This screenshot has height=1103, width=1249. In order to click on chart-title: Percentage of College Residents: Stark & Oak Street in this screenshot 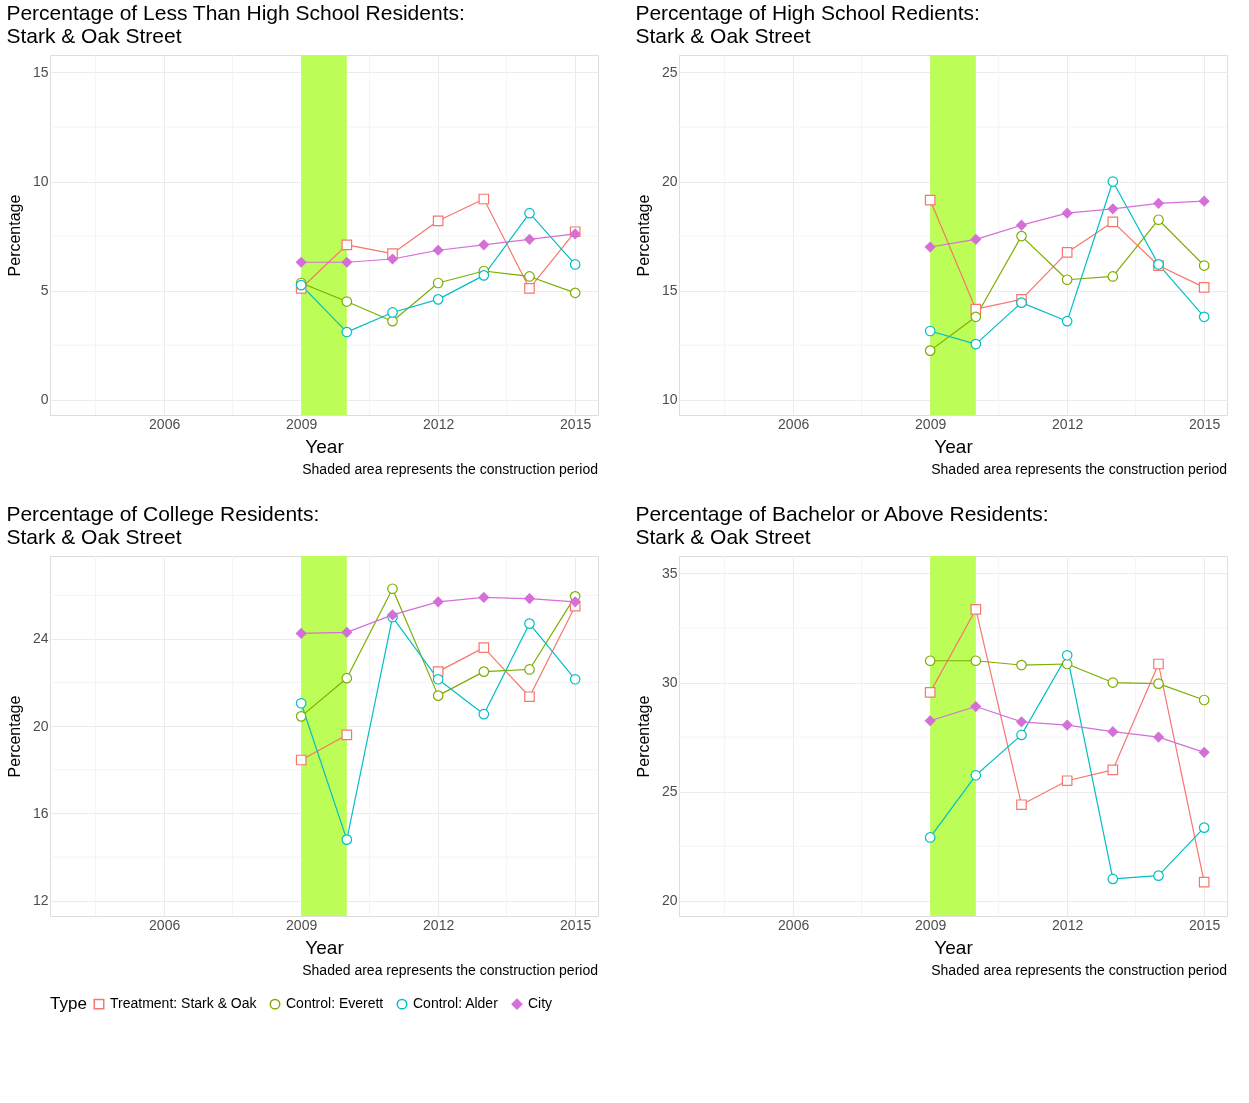, I will do `click(163, 524)`.